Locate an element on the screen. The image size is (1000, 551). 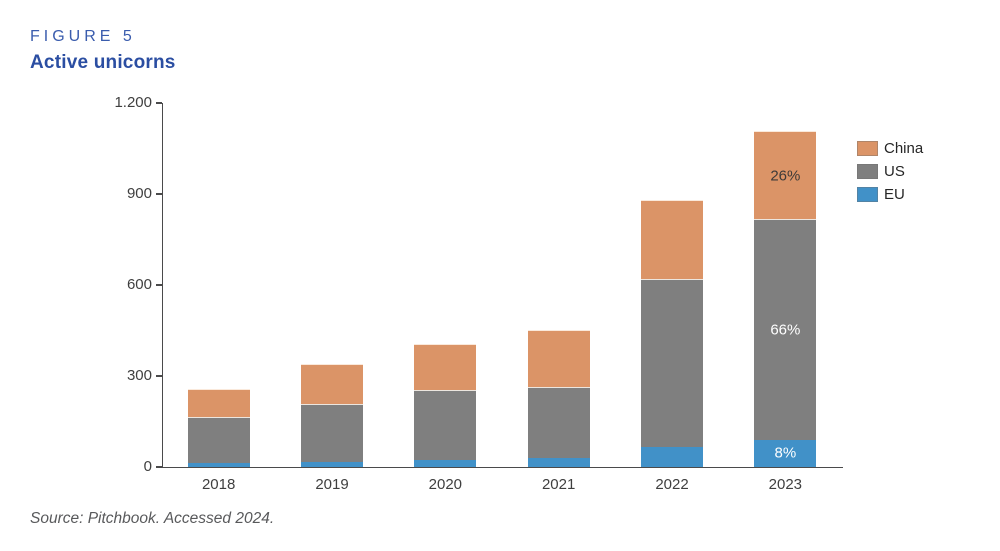
bar-slot-2018 is located at coordinates (218, 285).